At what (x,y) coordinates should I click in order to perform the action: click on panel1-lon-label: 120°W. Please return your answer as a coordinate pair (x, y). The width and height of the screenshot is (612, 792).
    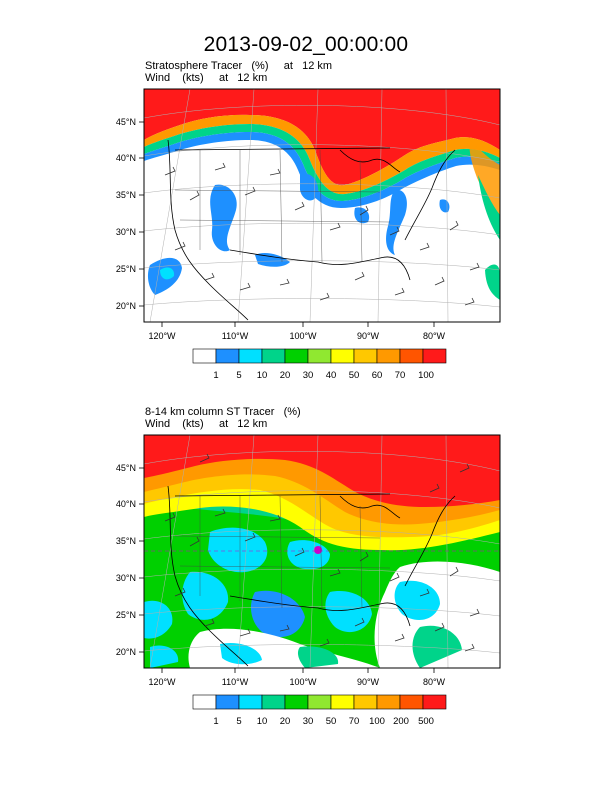
    Looking at the image, I should click on (162, 336).